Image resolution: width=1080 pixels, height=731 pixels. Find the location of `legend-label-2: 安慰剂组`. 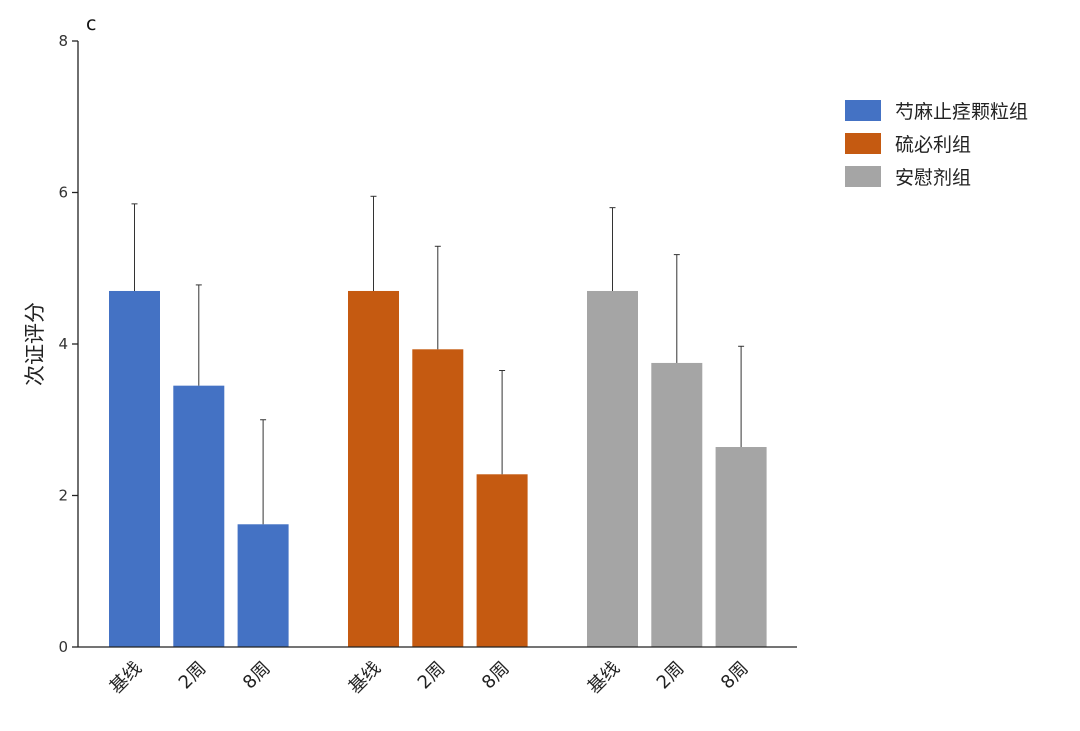

legend-label-2: 安慰剂组 is located at coordinates (933, 178).